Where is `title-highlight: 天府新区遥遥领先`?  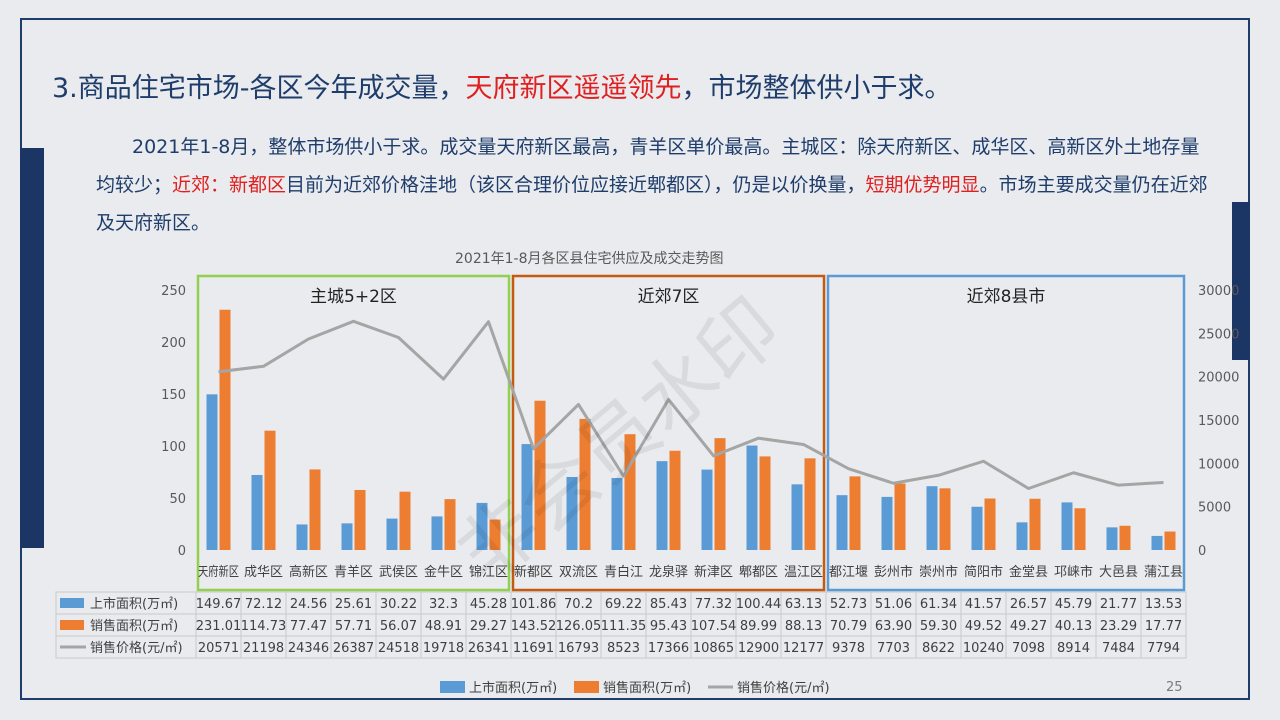 title-highlight: 天府新区遥遥领先 is located at coordinates (573, 88).